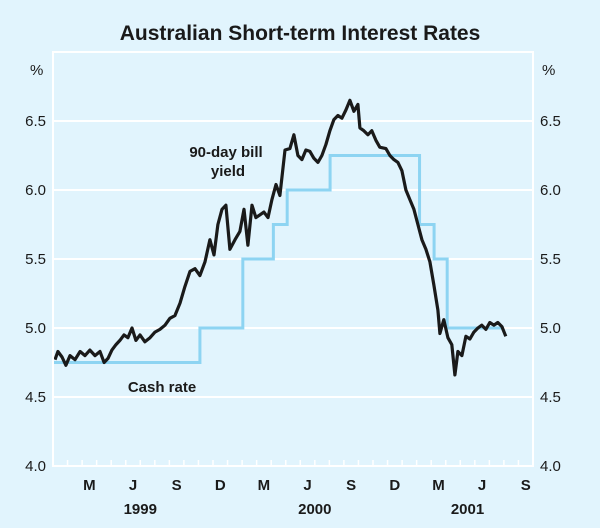  What do you see at coordinates (548, 70) in the screenshot?
I see `y-axis-unit-right: %` at bounding box center [548, 70].